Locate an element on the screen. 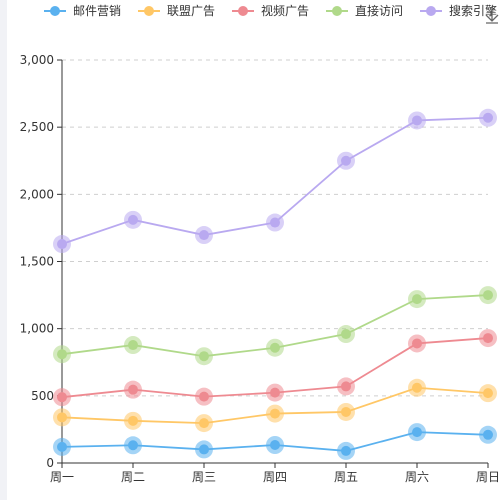 This screenshot has width=500, height=500. legend: 邮件营销 联盟广告 视频广告 直接访问 搜索引擎 is located at coordinates (270, 10).